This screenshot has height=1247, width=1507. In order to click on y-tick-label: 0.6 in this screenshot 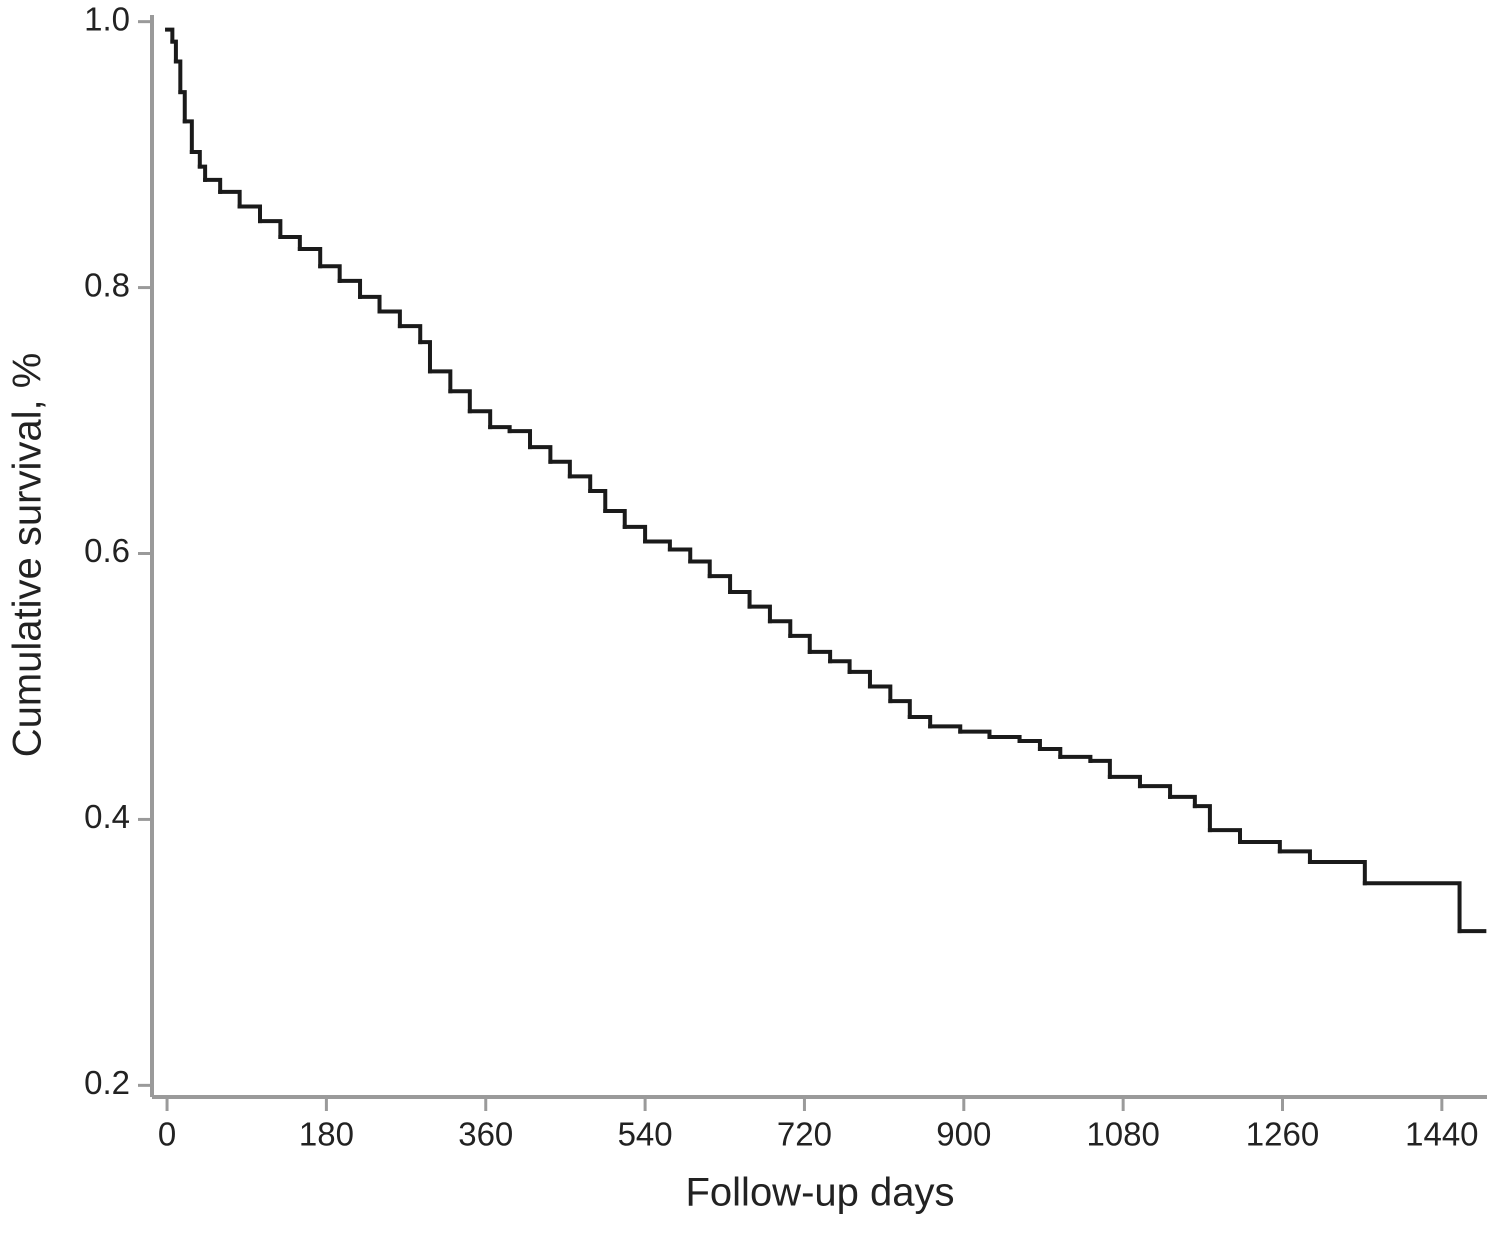, I will do `click(107, 550)`.